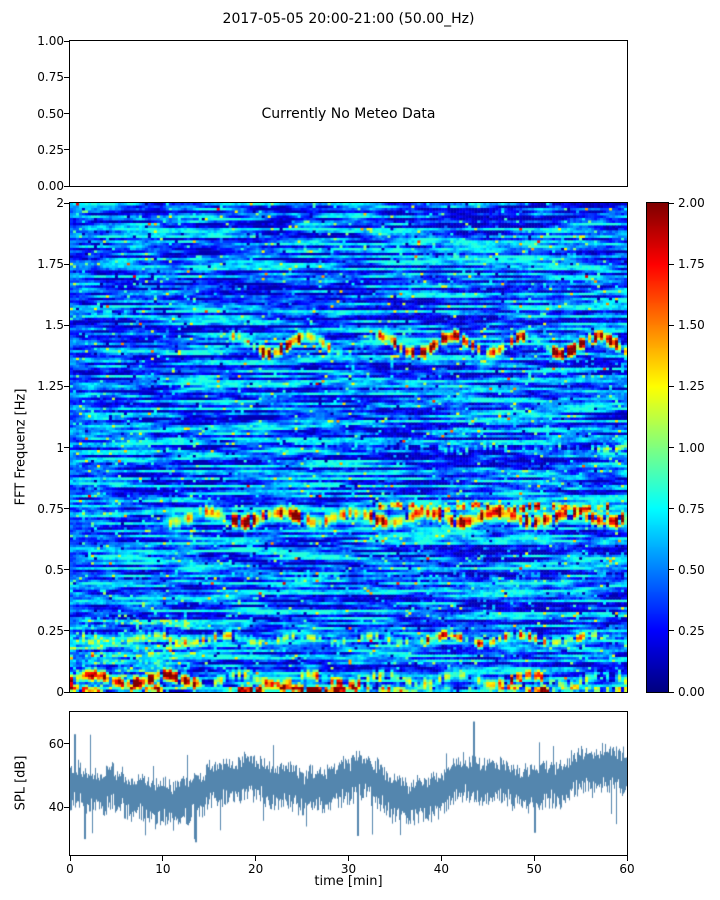  What do you see at coordinates (50, 386) in the screenshot?
I see `spec-ytick-label: 1.25` at bounding box center [50, 386].